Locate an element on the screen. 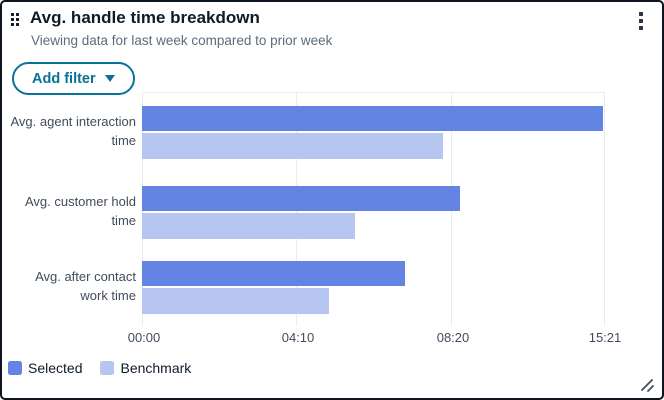 Image resolution: width=664 pixels, height=400 pixels. chart-legend: Selected Benchmark is located at coordinates (99, 368).